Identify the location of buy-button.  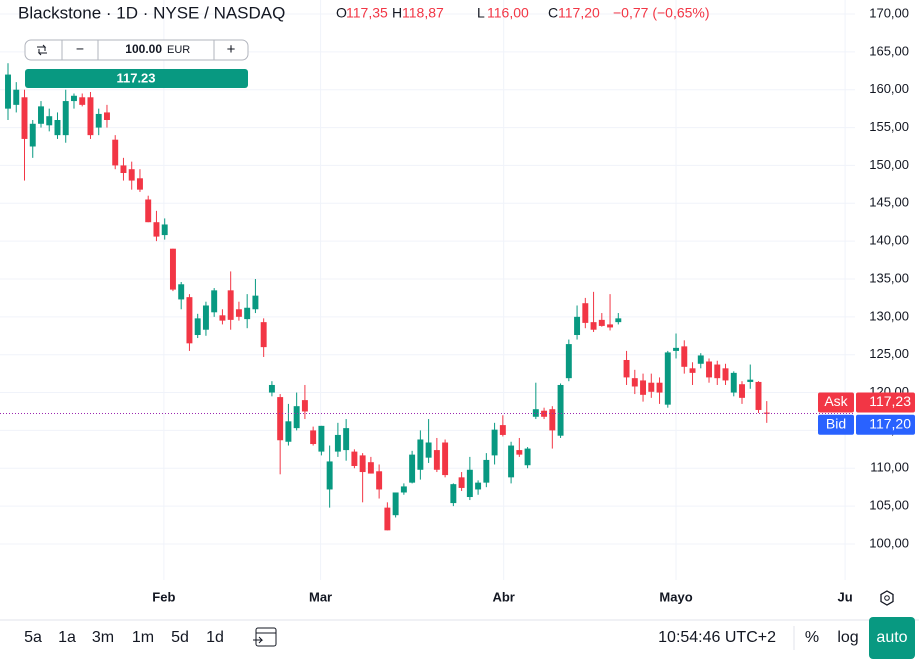
(136, 78).